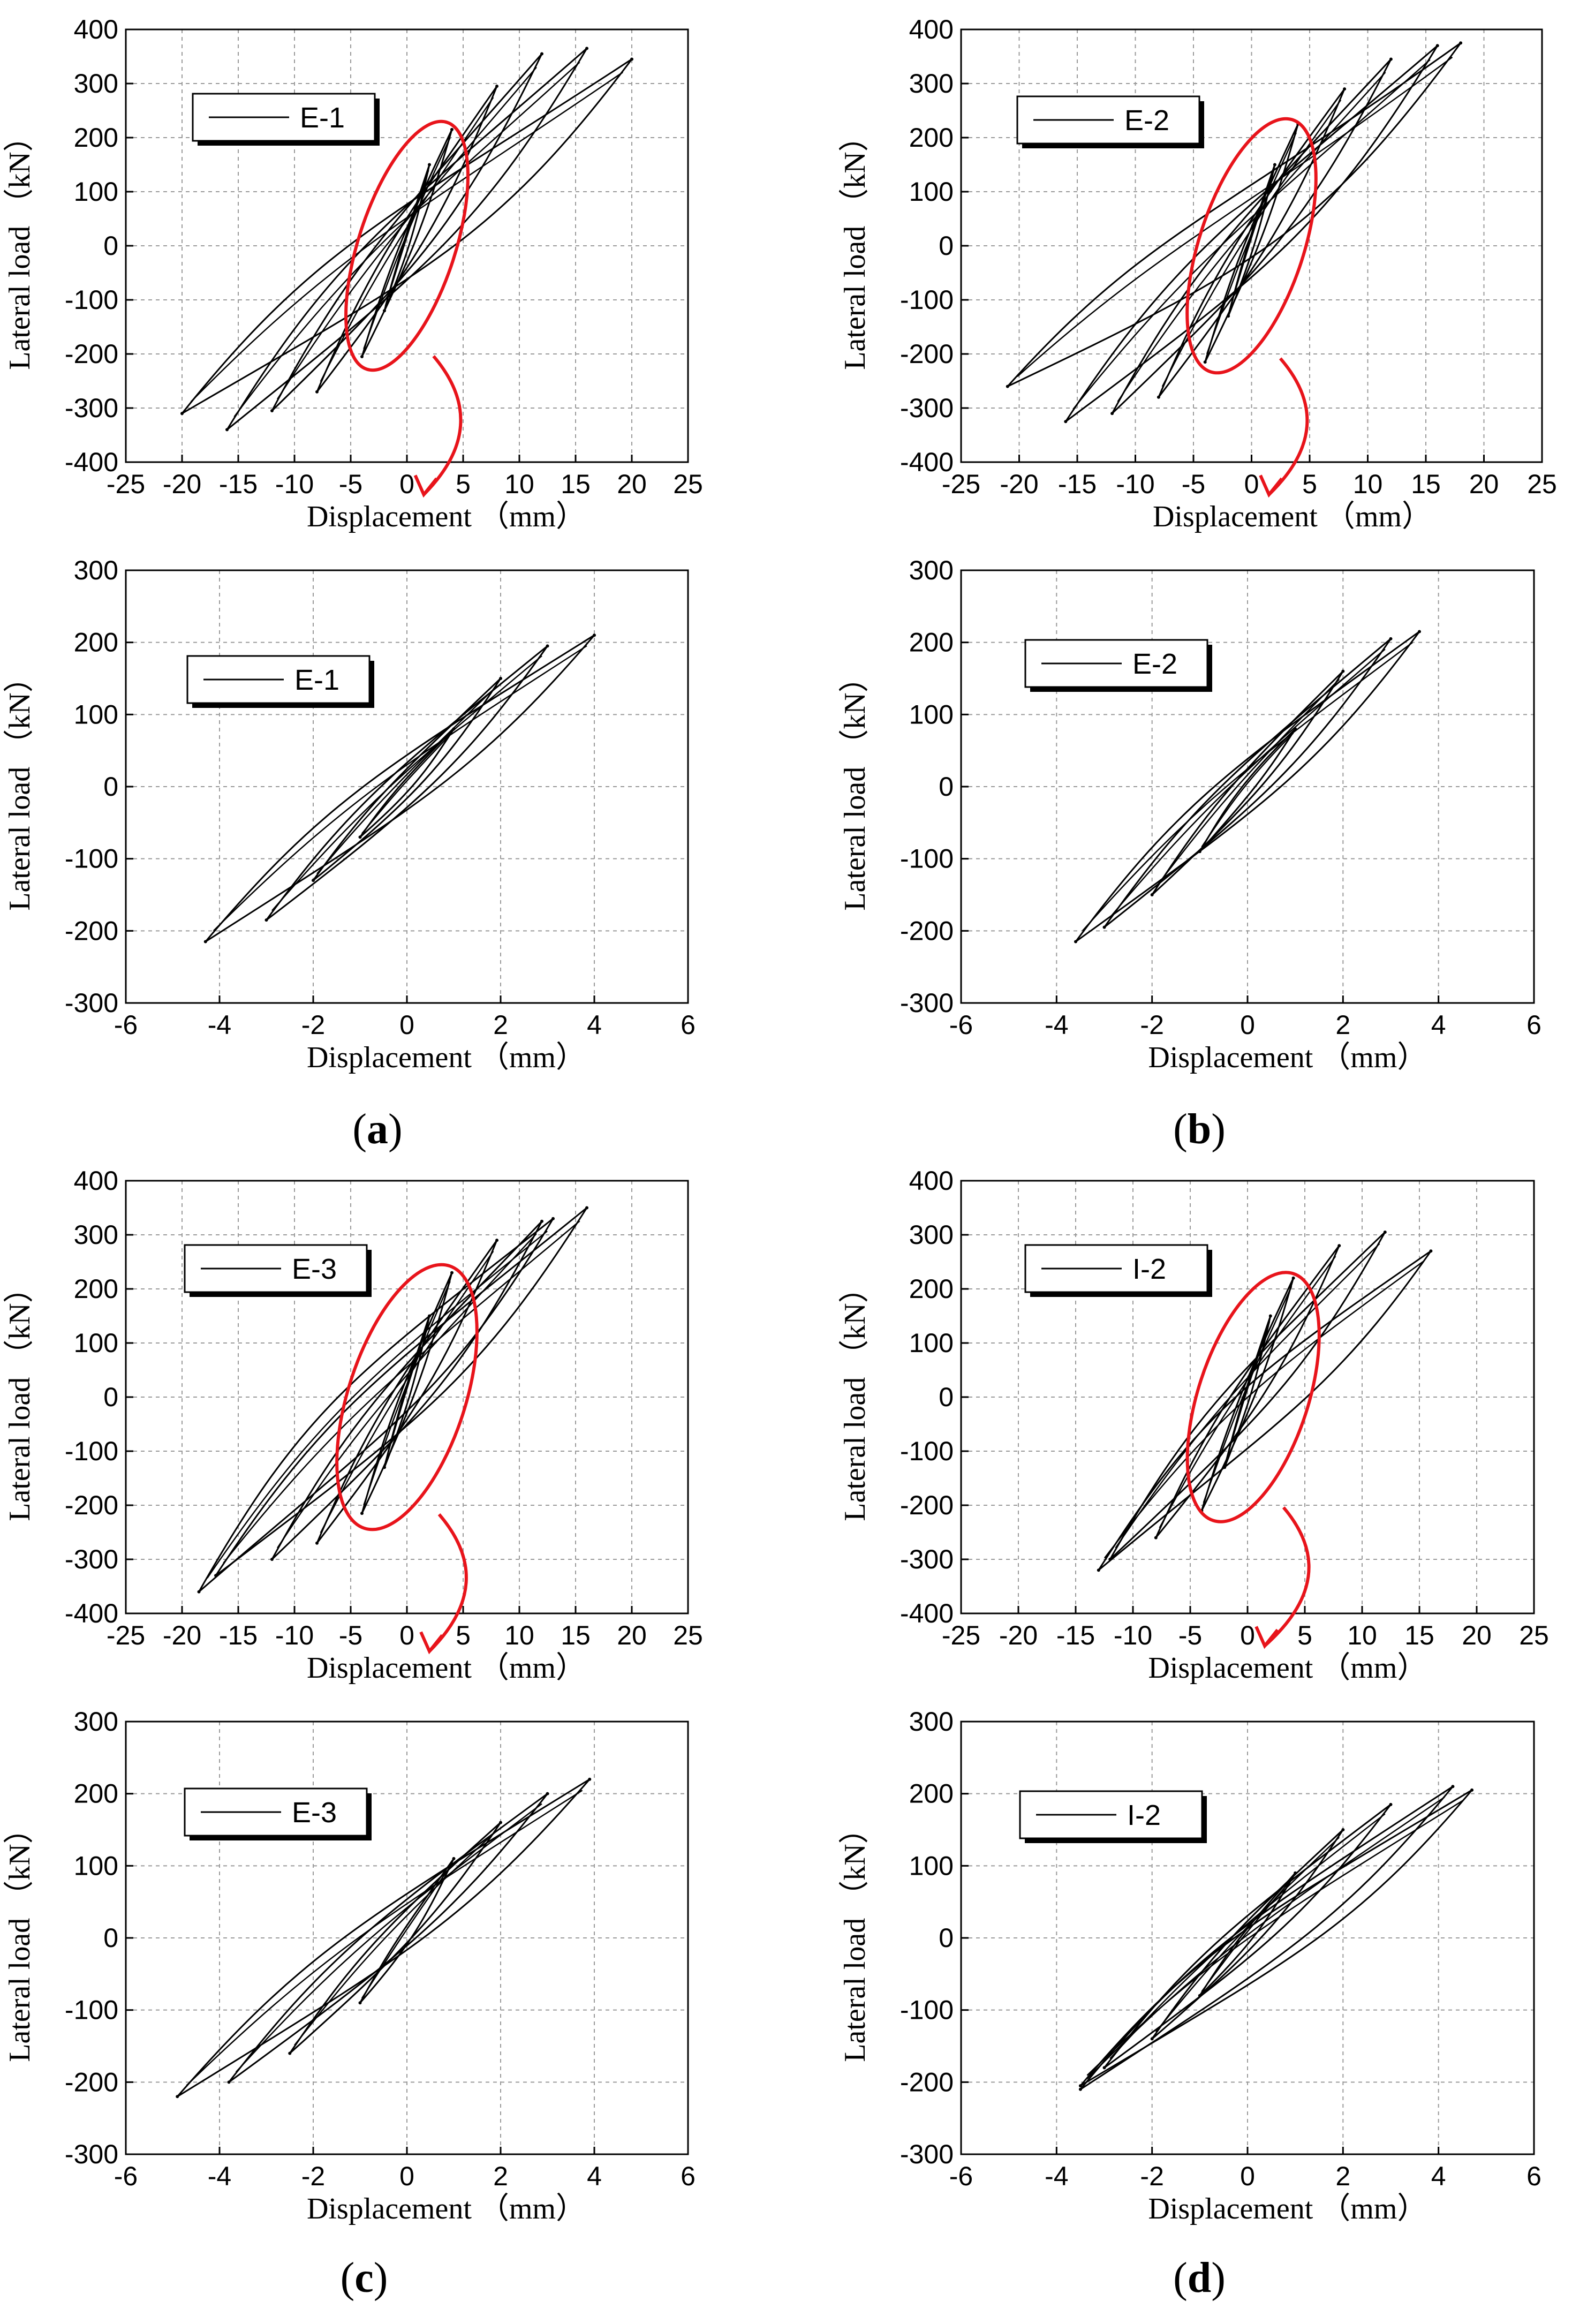  What do you see at coordinates (1077, 484) in the screenshot?
I see `x-tick-label: -15` at bounding box center [1077, 484].